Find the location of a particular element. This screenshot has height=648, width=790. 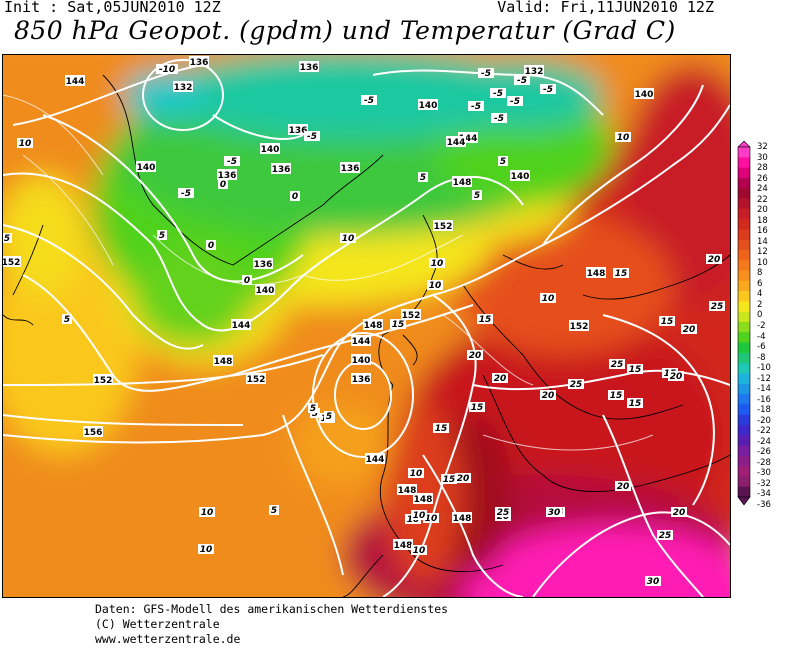

colorbar-tick-label: 8 is located at coordinates (760, 273).